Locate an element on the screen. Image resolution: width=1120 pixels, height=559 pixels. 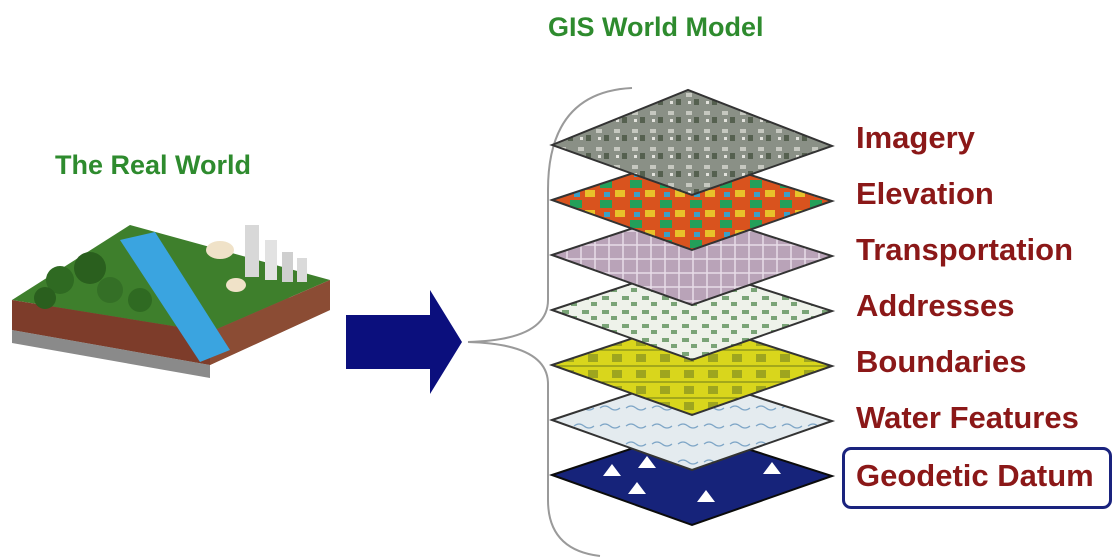
layer-imagery is located at coordinates (692, 142).